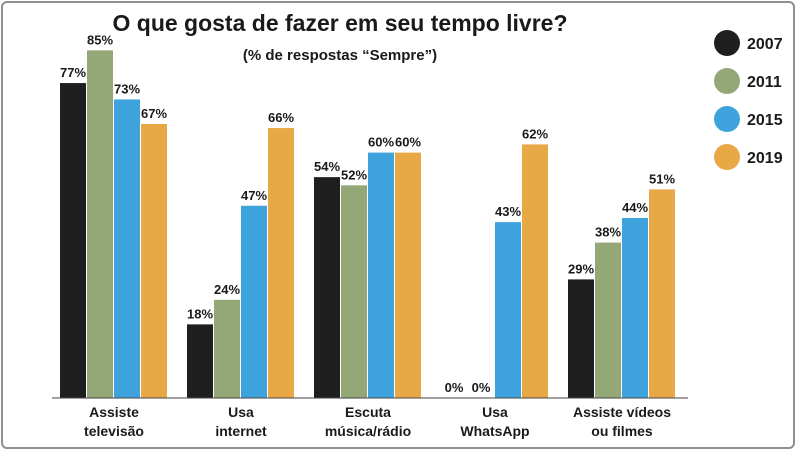  Describe the element at coordinates (608, 232) in the screenshot. I see `data-label-2011-5: 38%` at that location.